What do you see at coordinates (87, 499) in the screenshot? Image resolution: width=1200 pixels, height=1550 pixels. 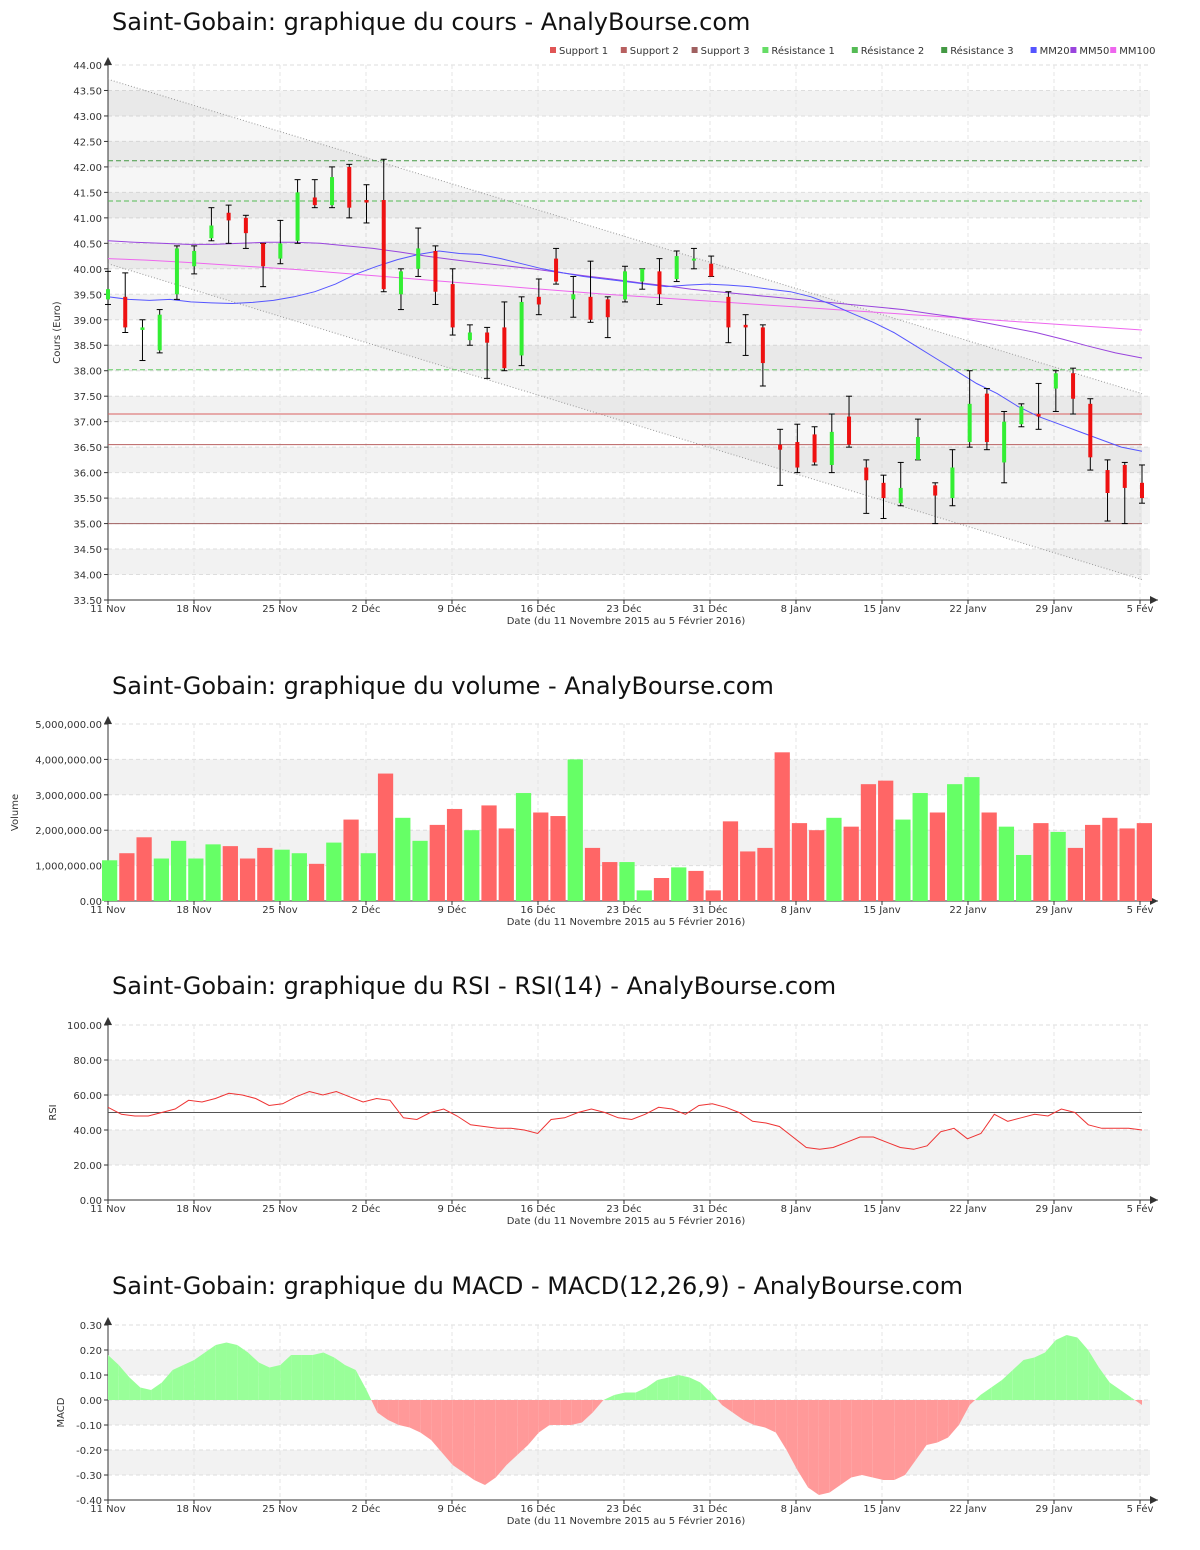 I see `y-tick-label: 35.50` at bounding box center [87, 499].